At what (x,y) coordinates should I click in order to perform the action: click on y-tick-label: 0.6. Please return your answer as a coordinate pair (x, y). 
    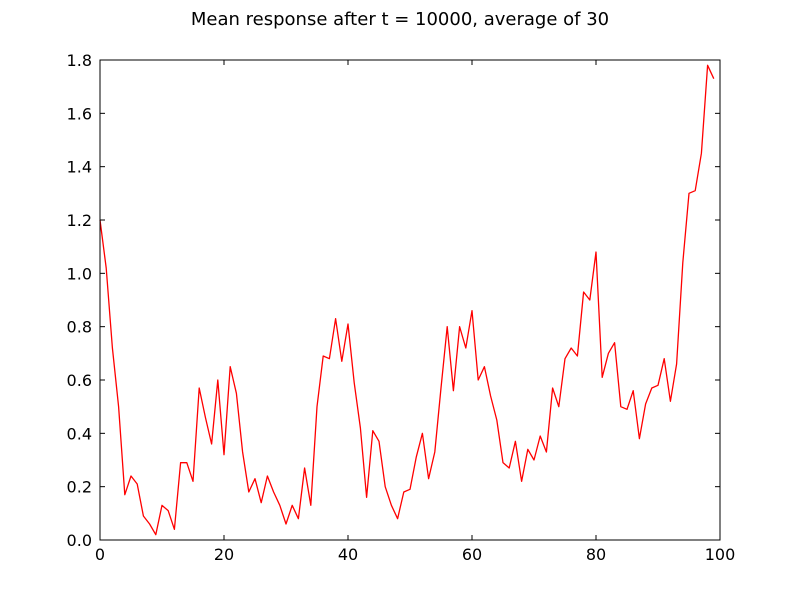
    Looking at the image, I should click on (79, 380).